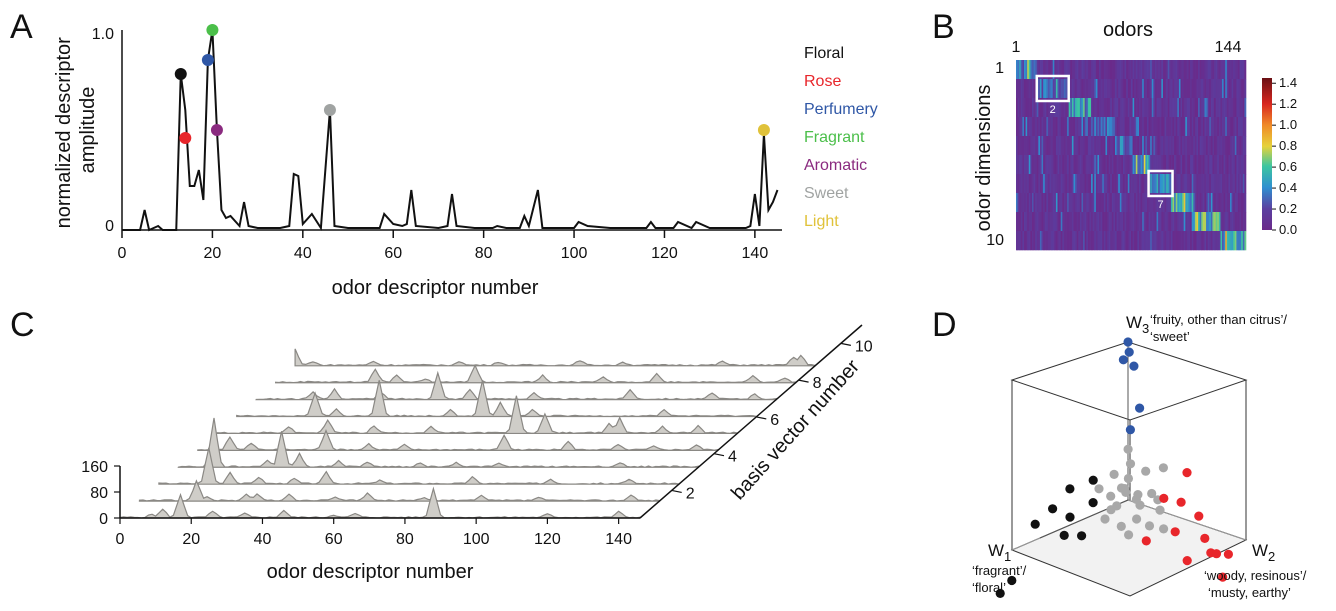 This screenshot has height=611, width=1336. Describe the element at coordinates (484, 253) in the screenshot. I see `a-xtick-label: 80` at that location.